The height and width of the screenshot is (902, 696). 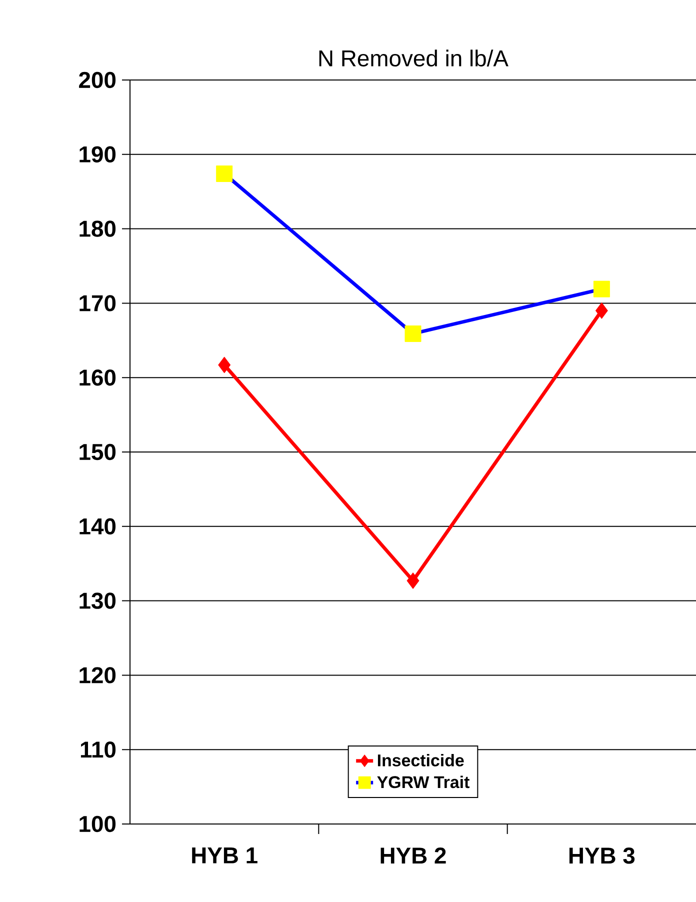 I want to click on y-tick-label: 150, so click(x=97, y=452).